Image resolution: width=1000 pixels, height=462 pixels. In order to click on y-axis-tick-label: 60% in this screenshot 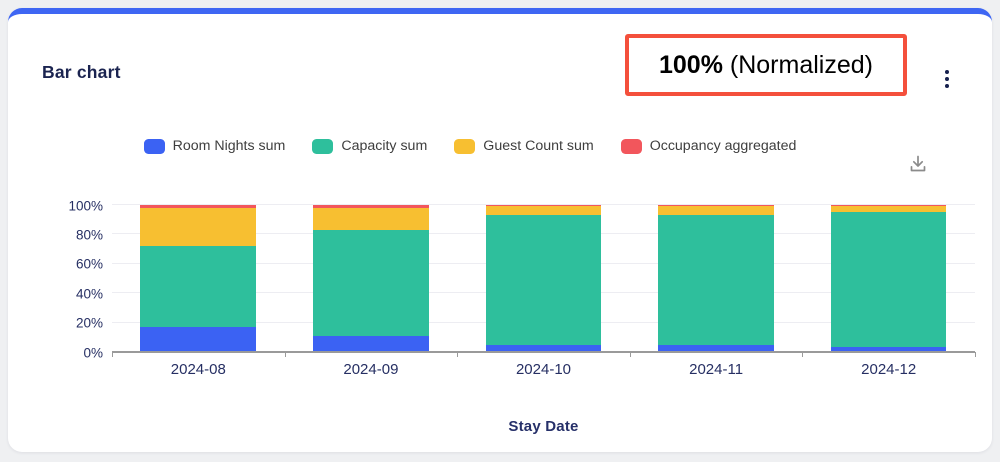, I will do `click(89, 264)`.